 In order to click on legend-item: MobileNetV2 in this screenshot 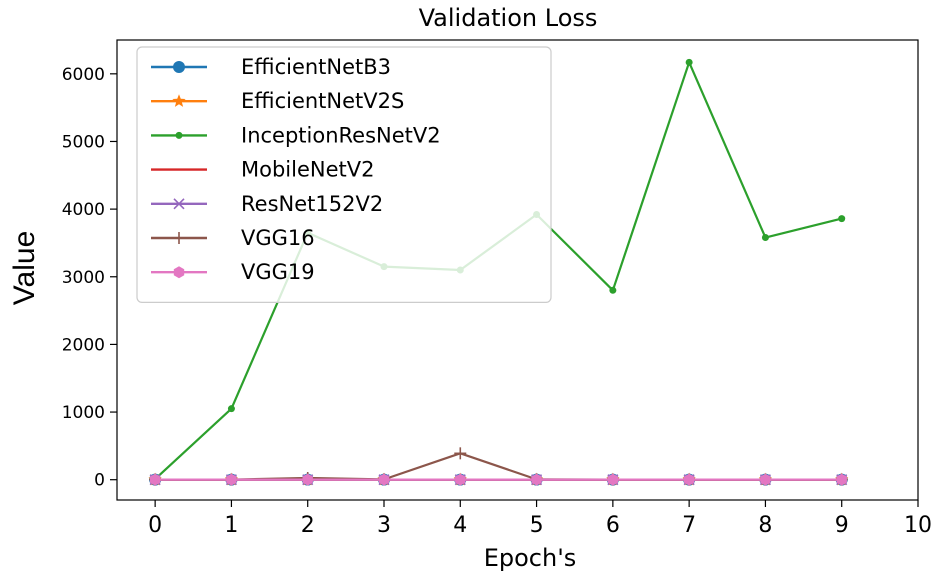, I will do `click(262, 170)`.